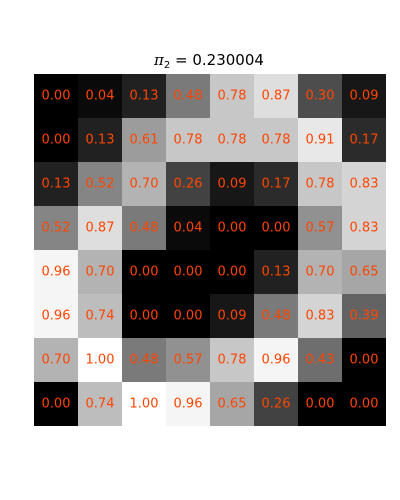 The image size is (400, 500). Describe the element at coordinates (276, 140) in the screenshot. I see `heatmap-cell-r1-c5` at that location.